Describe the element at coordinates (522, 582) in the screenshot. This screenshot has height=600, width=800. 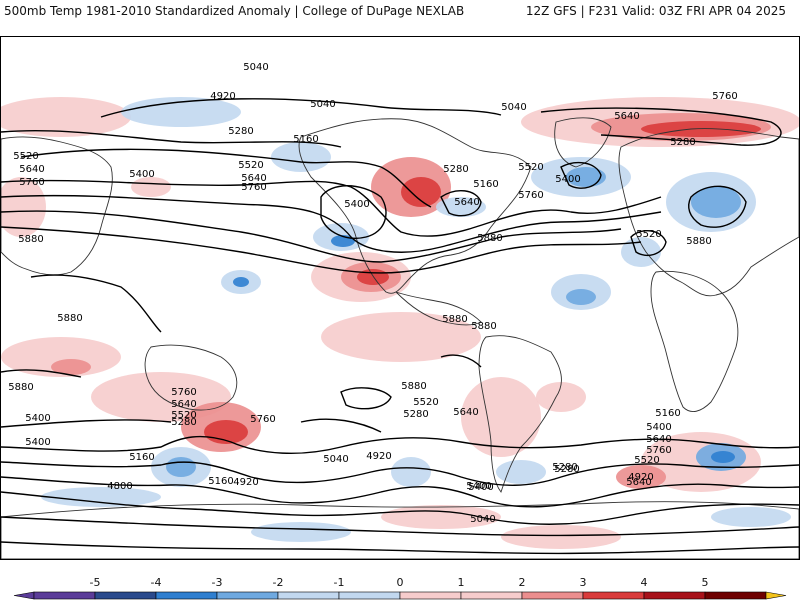
I see `colorbar-tick-label: 2` at that location.